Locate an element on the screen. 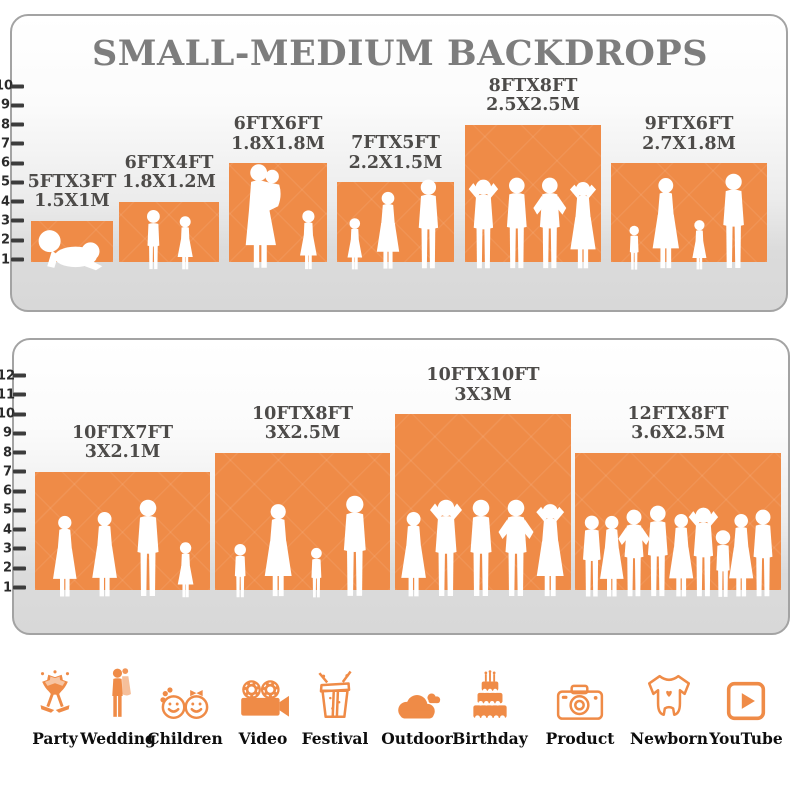 The height and width of the screenshot is (800, 800). bar-size-label: 10FTX10FT 3X3M is located at coordinates (482, 385).